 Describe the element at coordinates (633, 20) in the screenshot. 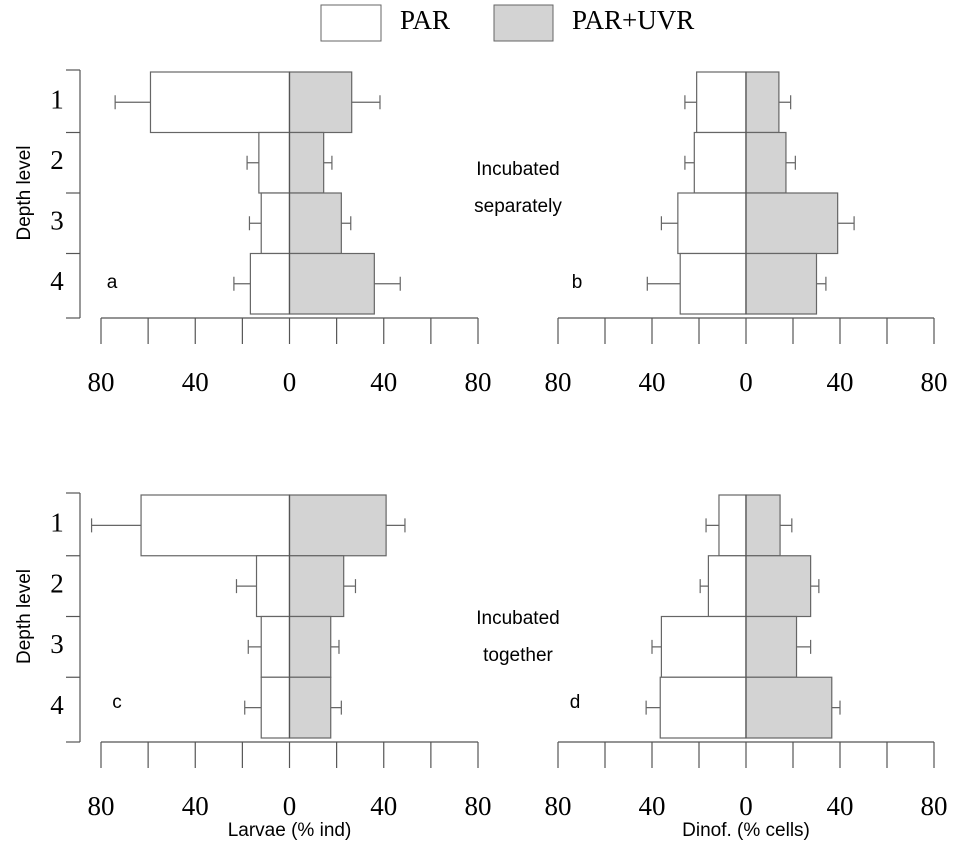

I see `legend-label: PAR+UVR` at that location.